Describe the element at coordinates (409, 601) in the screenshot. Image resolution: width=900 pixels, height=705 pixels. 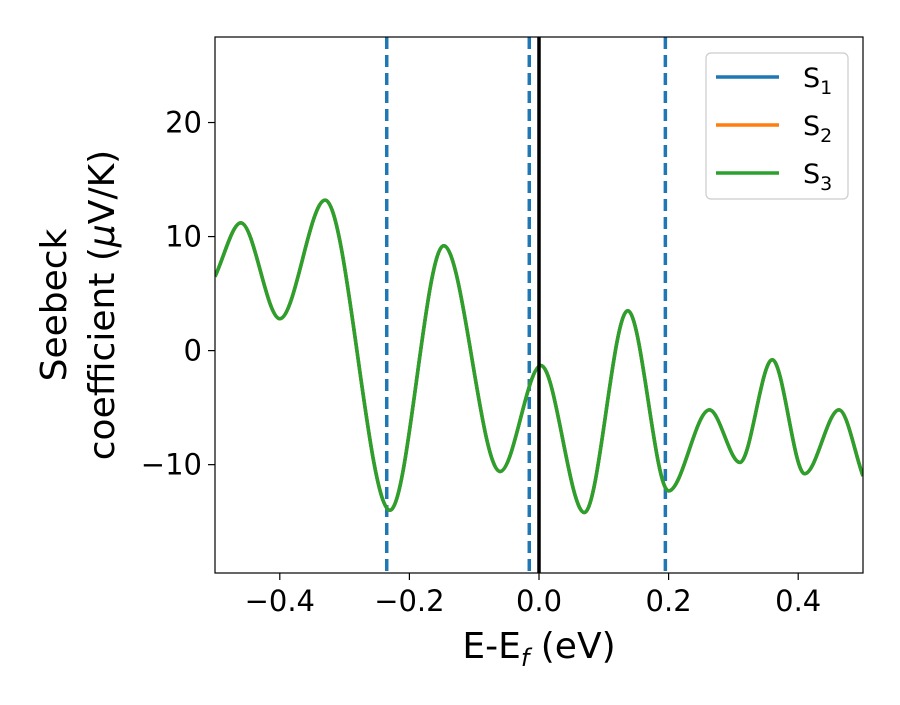
I see `x-tick-label: −0.2` at that location.